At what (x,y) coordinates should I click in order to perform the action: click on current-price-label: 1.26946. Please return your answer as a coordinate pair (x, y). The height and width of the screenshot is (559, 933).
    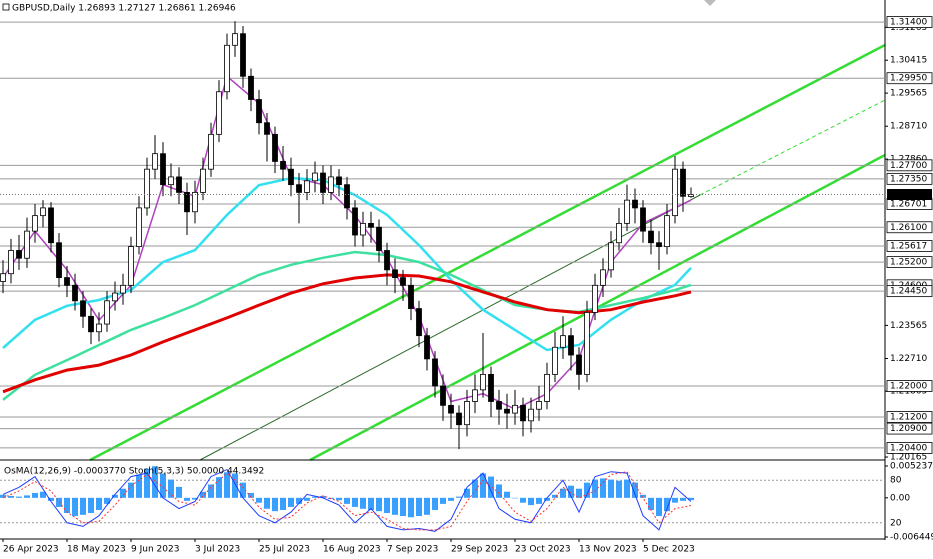
    Looking at the image, I should click on (908, 195).